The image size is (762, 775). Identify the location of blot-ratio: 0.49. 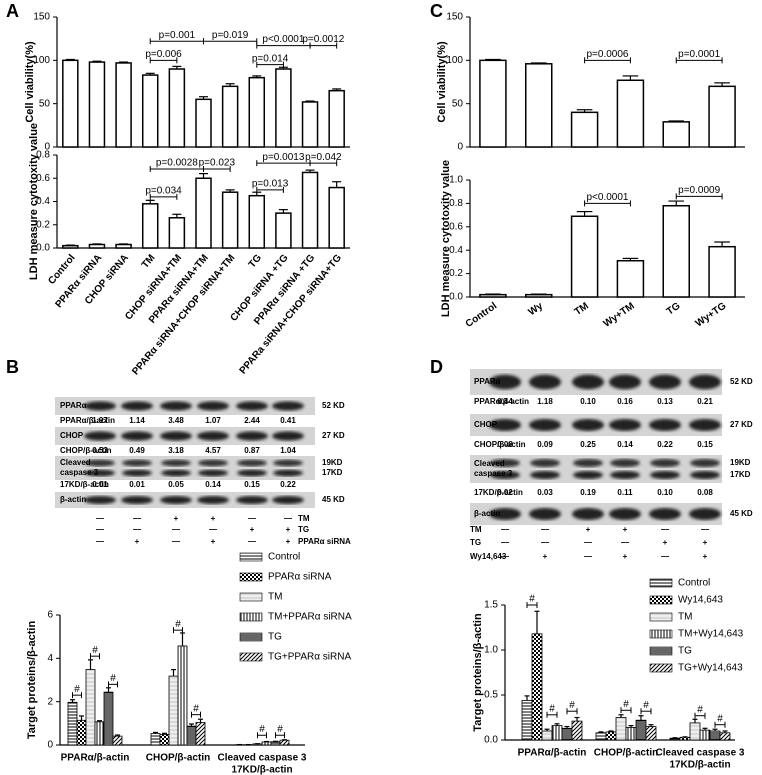
(137, 450).